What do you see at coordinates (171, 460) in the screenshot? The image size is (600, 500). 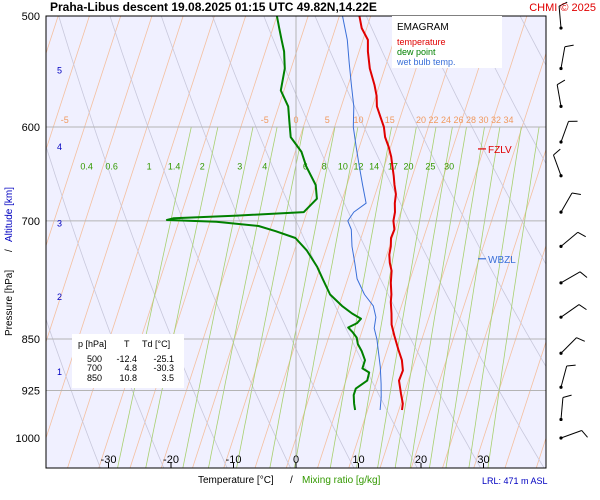 I see `temperature-tick-label: -20` at bounding box center [171, 460].